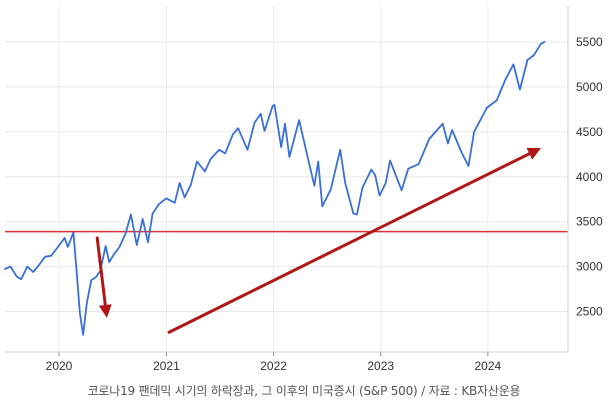 The width and height of the screenshot is (608, 415). Describe the element at coordinates (488, 366) in the screenshot. I see `x-tick-label: 2024` at that location.